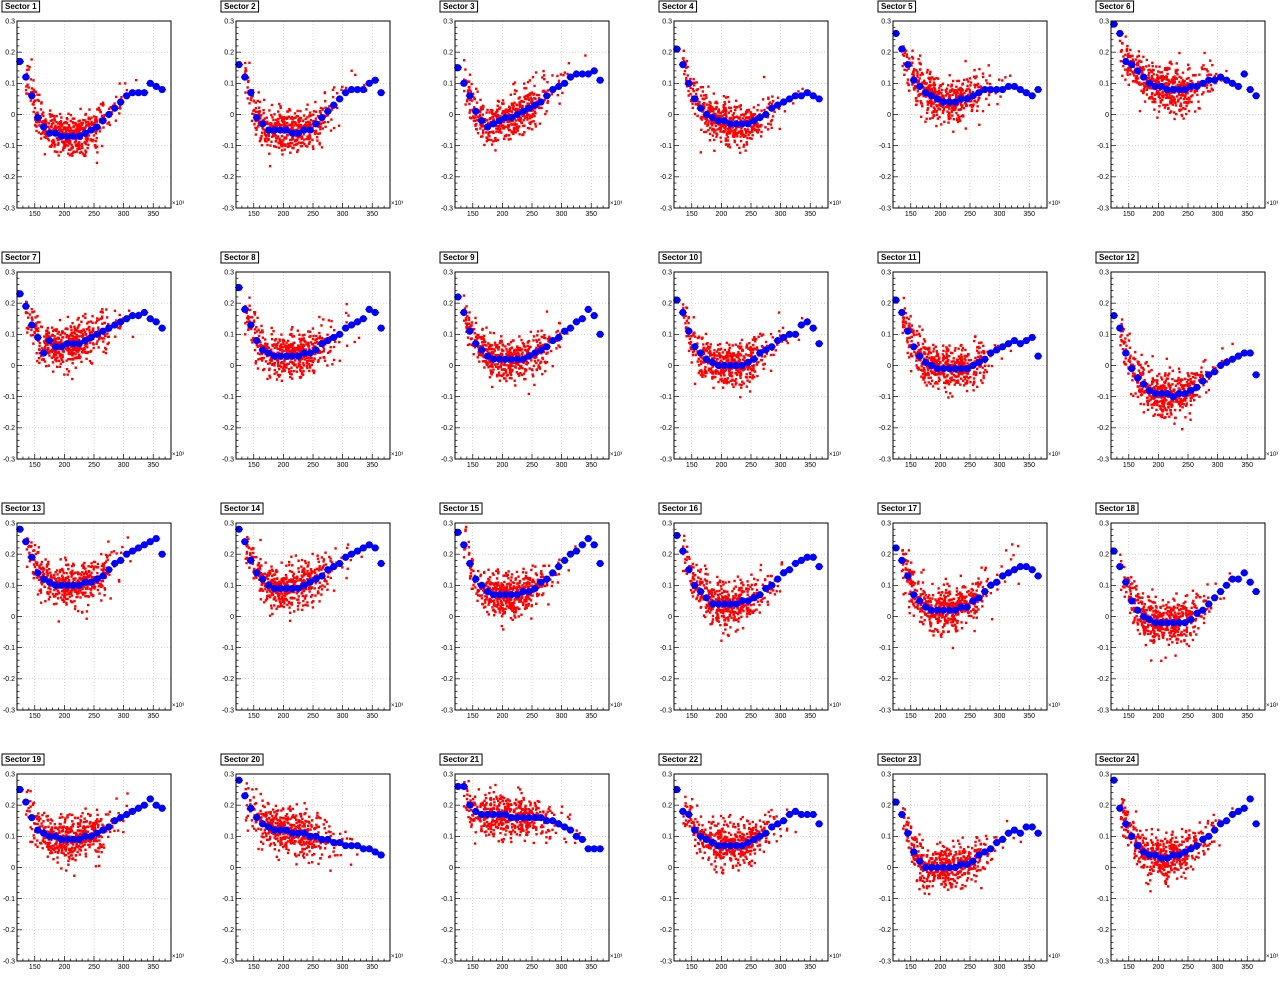 The height and width of the screenshot is (1004, 1280). I want to click on panel-title: Sector 7, so click(21, 257).